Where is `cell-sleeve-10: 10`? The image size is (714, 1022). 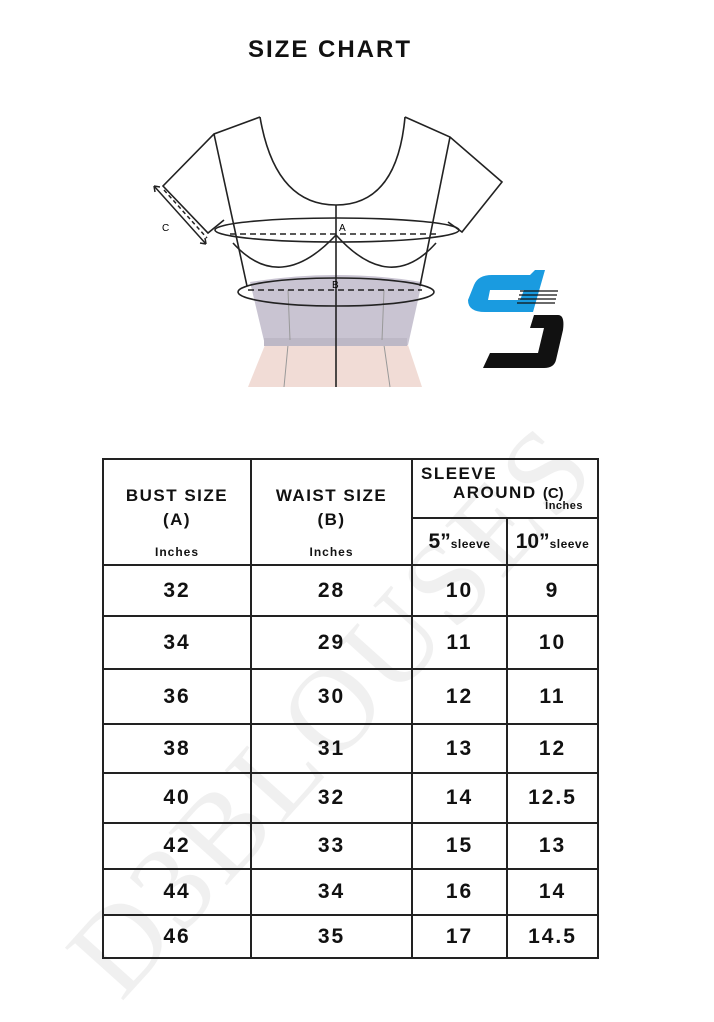
cell-sleeve-10: 10 is located at coordinates (552, 642).